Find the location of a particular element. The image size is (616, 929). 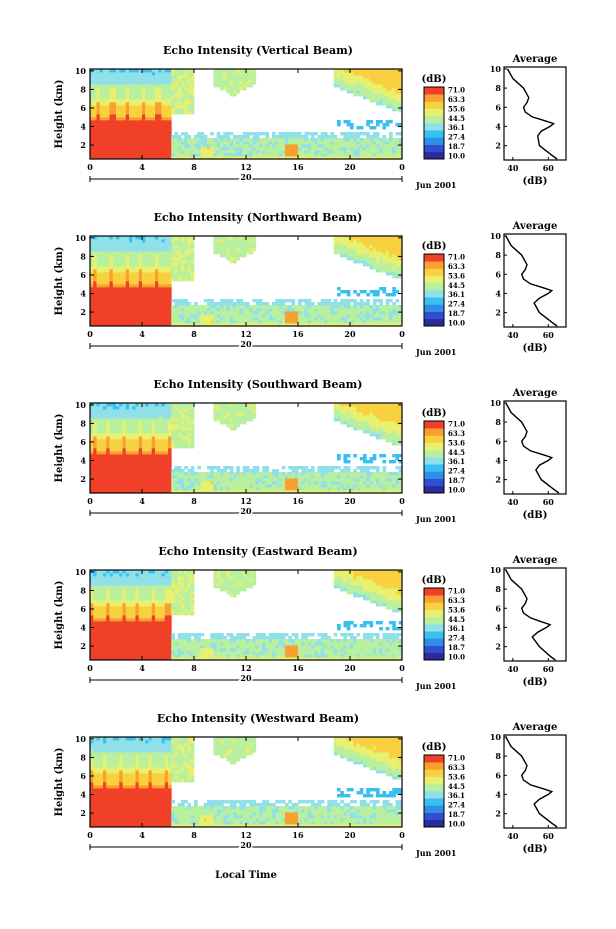

average-xlabel: (dB) is located at coordinates (535, 348).